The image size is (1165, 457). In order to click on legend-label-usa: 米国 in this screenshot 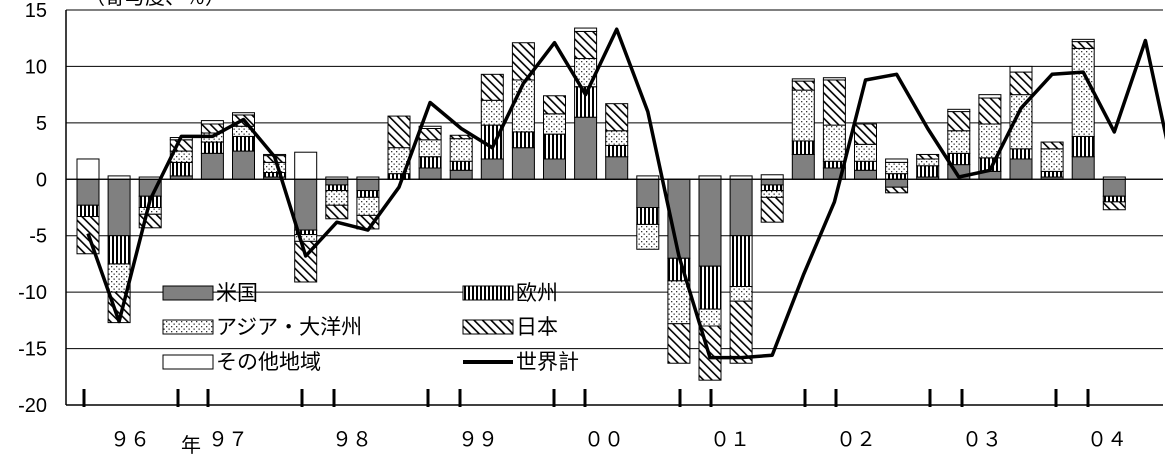, I will do `click(237, 293)`.